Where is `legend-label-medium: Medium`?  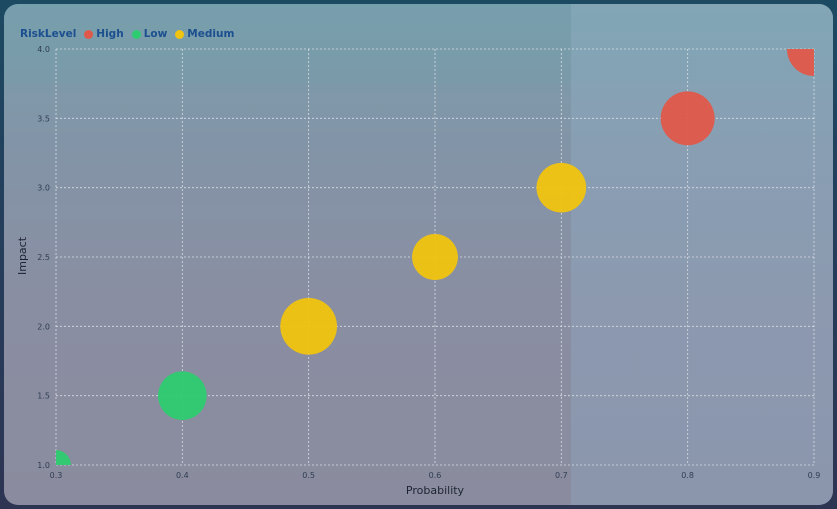 legend-label-medium: Medium is located at coordinates (211, 34).